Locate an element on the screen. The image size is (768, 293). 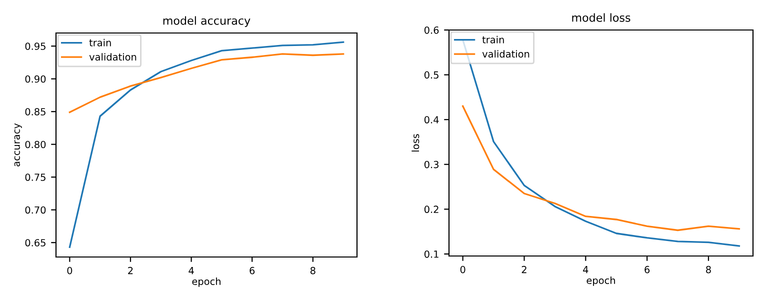
y-tick-label: 0.6 is located at coordinates (431, 30).